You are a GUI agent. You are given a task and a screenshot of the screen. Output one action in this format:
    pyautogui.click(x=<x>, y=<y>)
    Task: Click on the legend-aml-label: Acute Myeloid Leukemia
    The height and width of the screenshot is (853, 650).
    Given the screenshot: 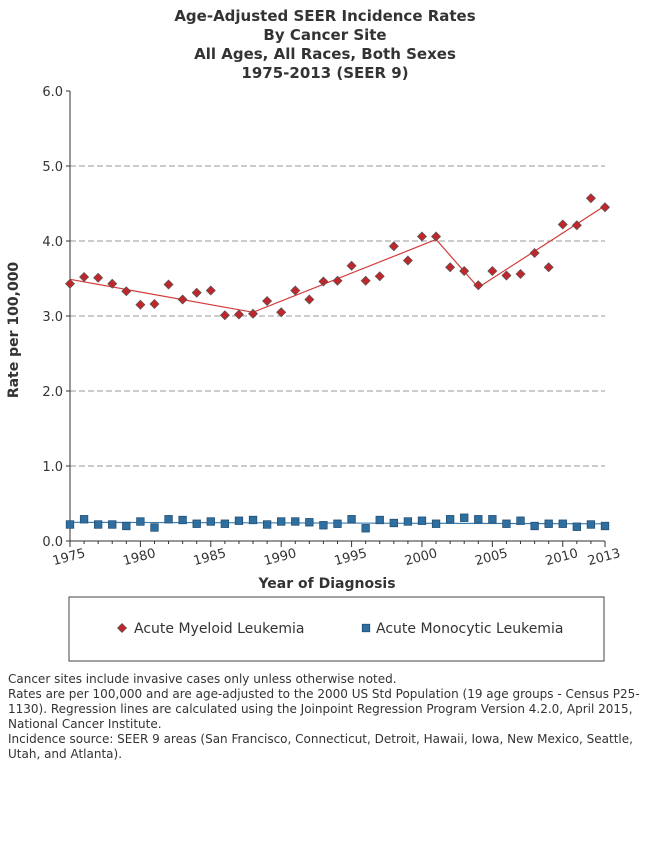 What is the action you would take?
    pyautogui.click(x=219, y=629)
    